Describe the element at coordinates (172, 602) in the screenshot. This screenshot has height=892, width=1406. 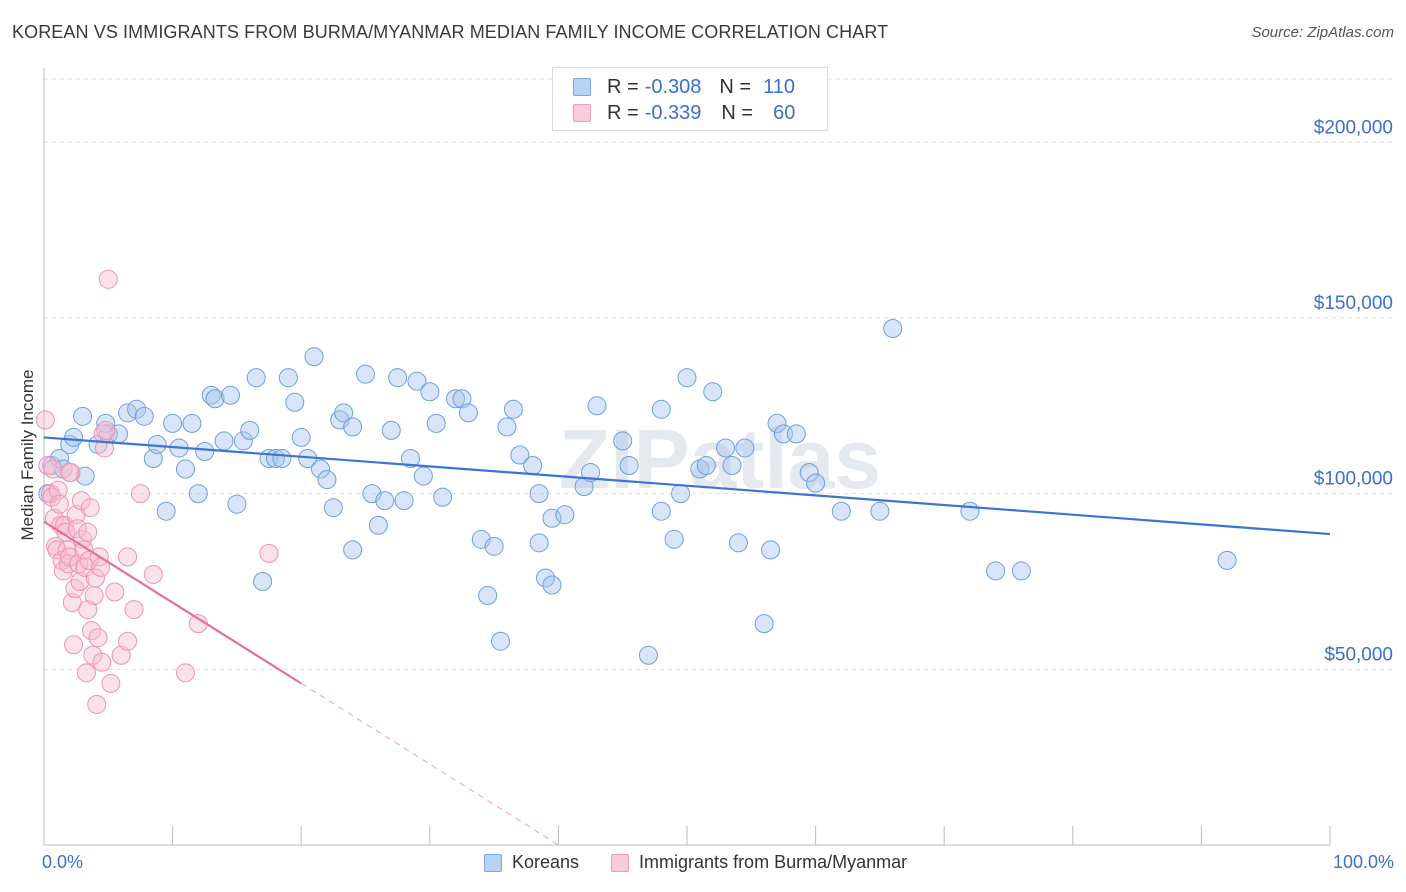
I see `burma-trend-line` at that location.